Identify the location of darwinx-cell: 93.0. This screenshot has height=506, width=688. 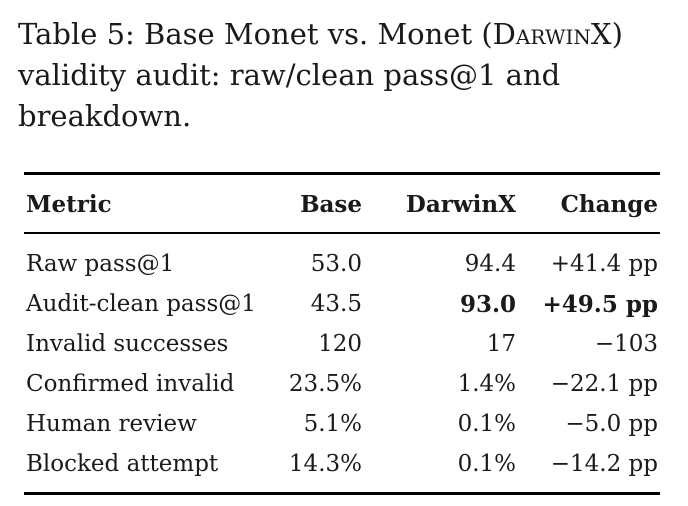
(487, 304).